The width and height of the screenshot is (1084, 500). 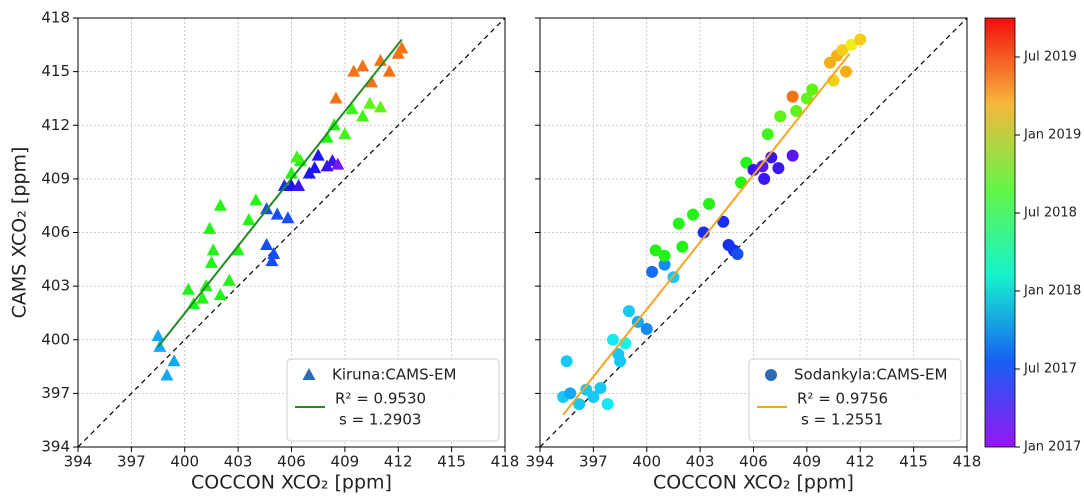 I want to click on legend-s: s = 1.2551, so click(x=842, y=420).